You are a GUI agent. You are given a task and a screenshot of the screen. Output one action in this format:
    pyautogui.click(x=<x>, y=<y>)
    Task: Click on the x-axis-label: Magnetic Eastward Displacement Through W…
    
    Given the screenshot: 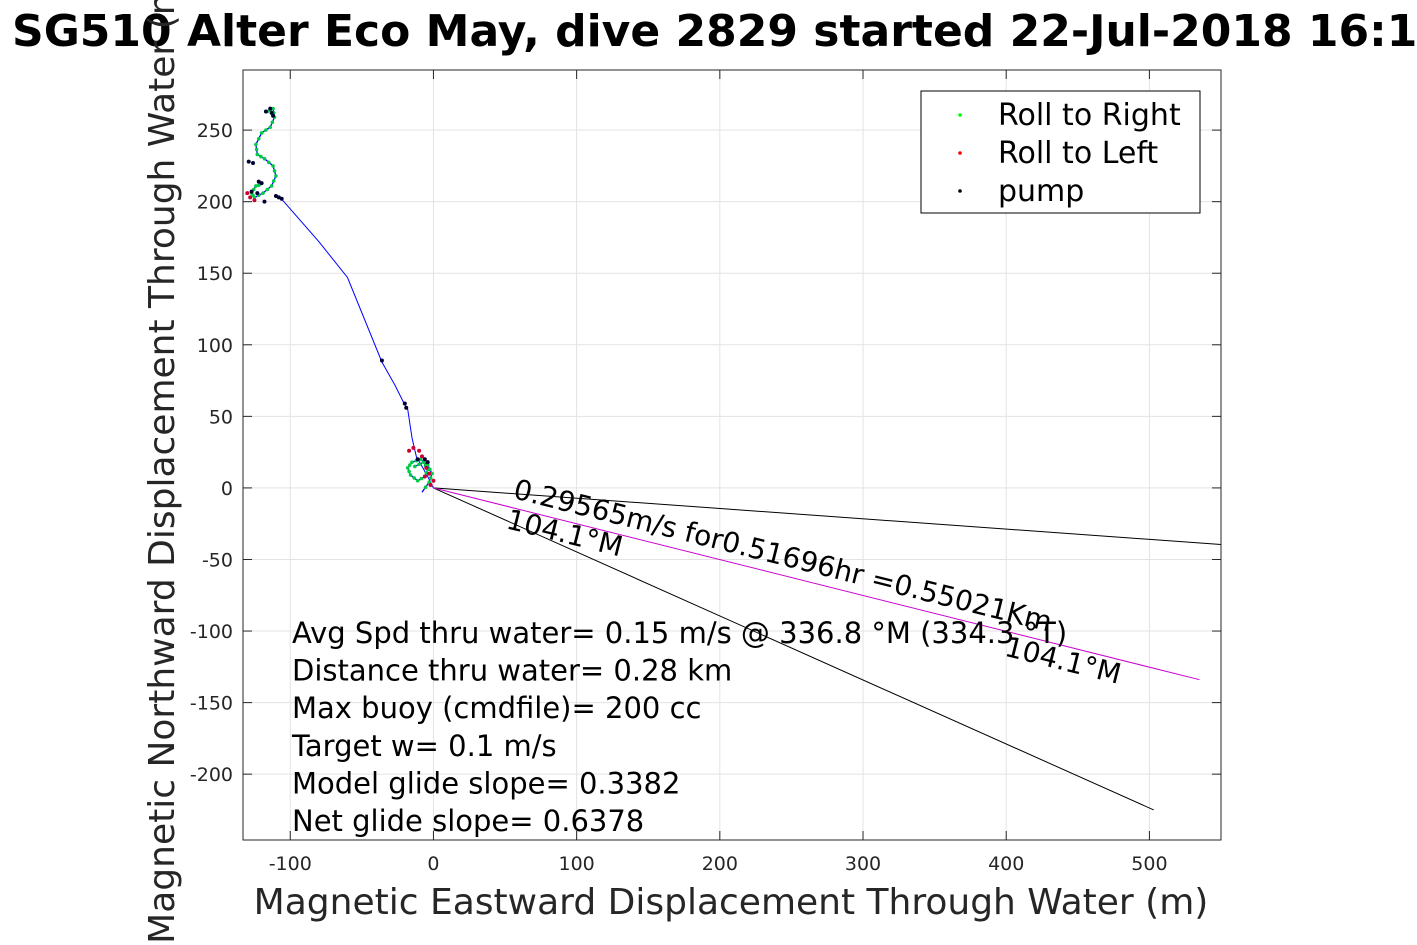 What is the action you would take?
    pyautogui.click(x=731, y=902)
    